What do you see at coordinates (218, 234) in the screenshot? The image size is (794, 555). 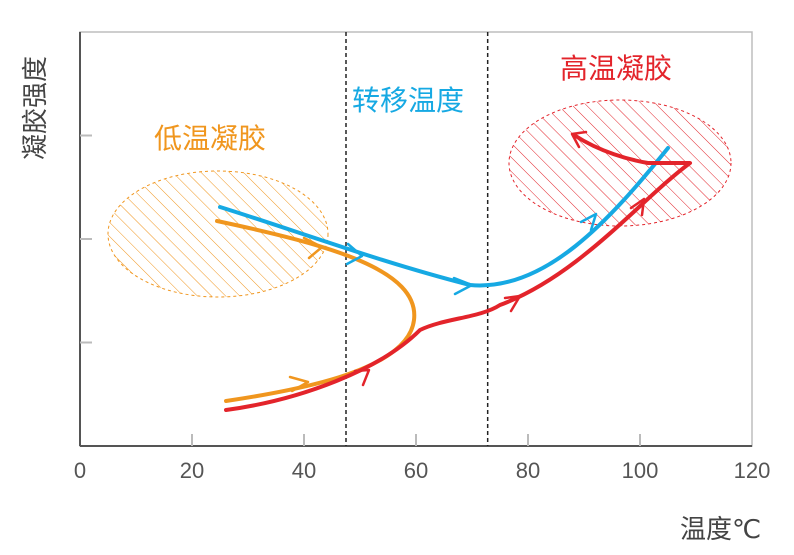 I see `low-temp-gel-region` at bounding box center [218, 234].